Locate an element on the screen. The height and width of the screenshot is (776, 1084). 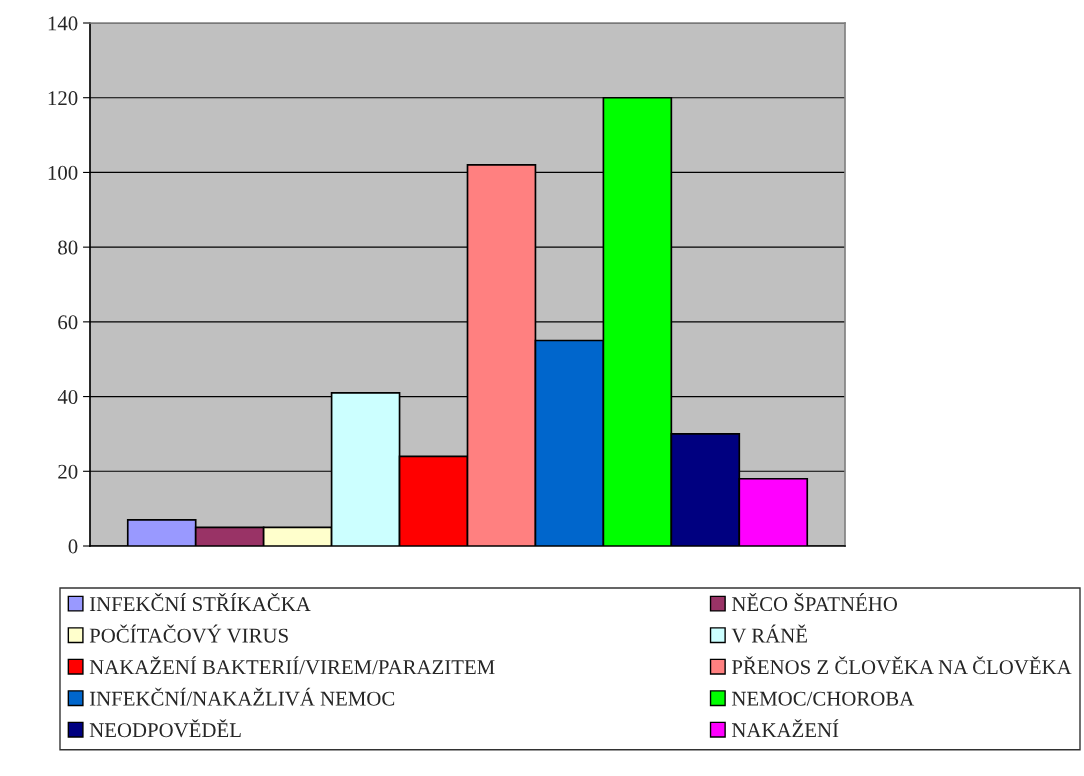
legend-label: PŘENOS Z ČLOVĚKA NA ČLOVĚKA is located at coordinates (901, 665).